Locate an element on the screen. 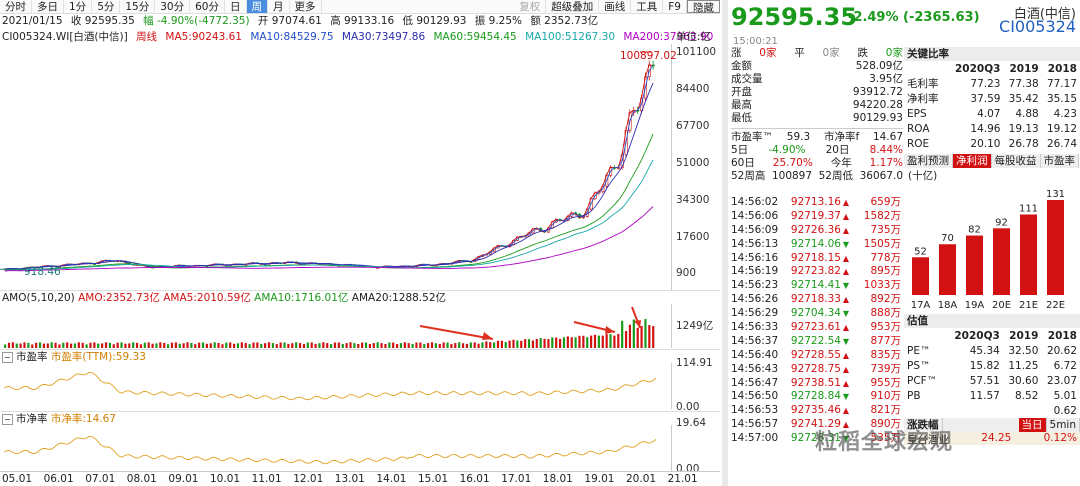 Image resolution: width=1080 pixels, height=486 pixels. tick-volume: 890万 is located at coordinates (885, 424).